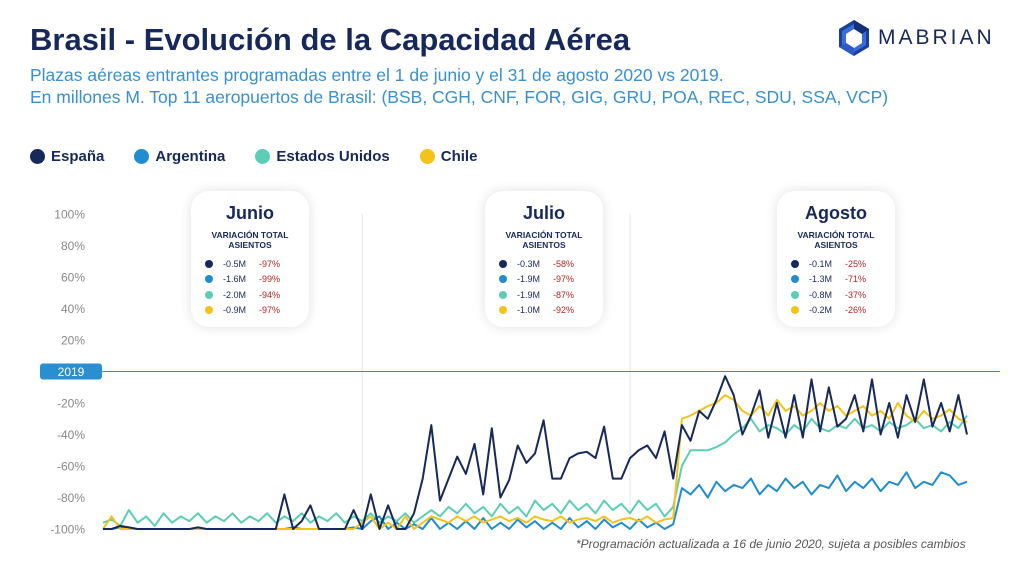  What do you see at coordinates (73, 341) in the screenshot?
I see `y-tick-label: 20%` at bounding box center [73, 341].